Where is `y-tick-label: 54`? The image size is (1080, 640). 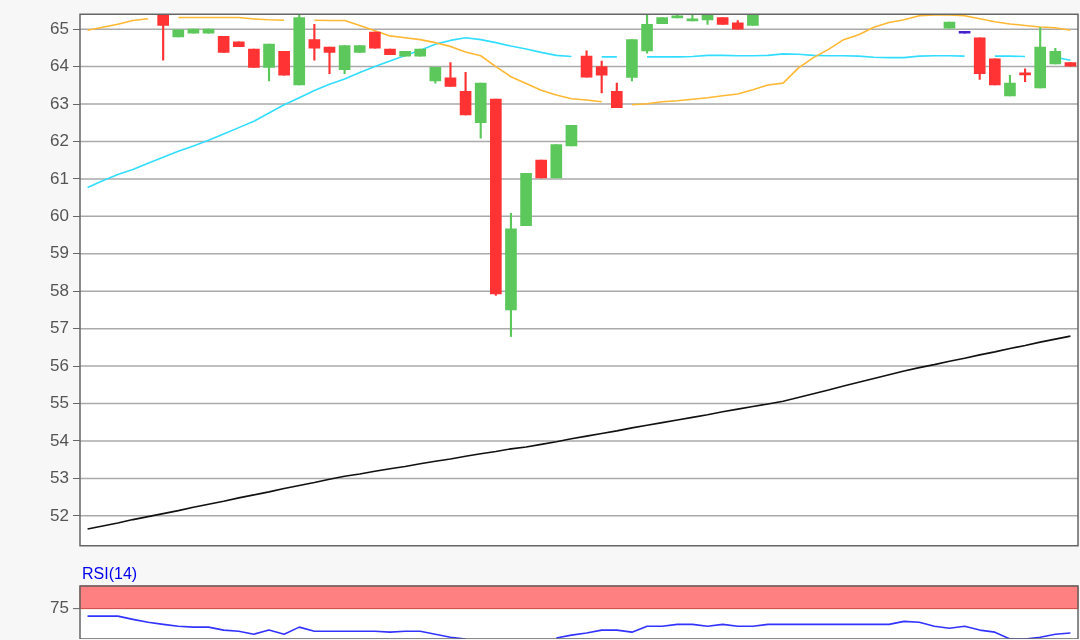 y-tick-label: 54 is located at coordinates (59, 440).